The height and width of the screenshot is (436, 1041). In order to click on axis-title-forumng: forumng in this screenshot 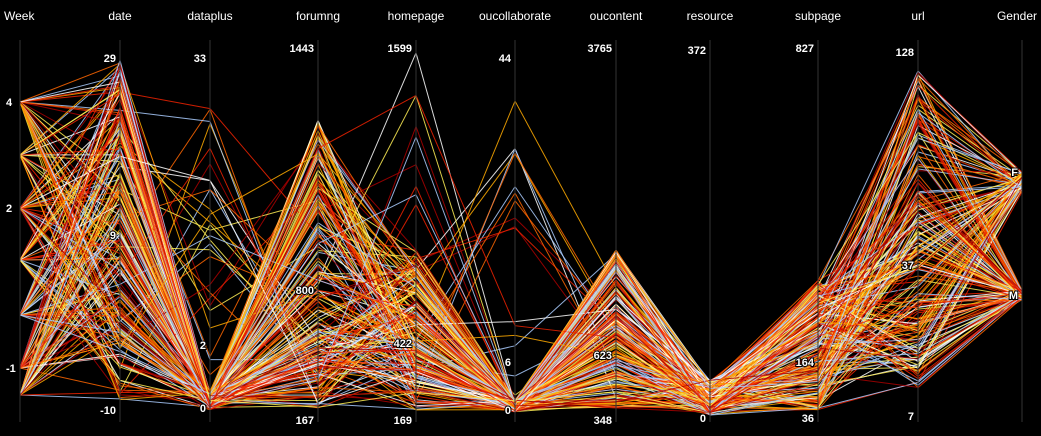, I will do `click(318, 16)`.